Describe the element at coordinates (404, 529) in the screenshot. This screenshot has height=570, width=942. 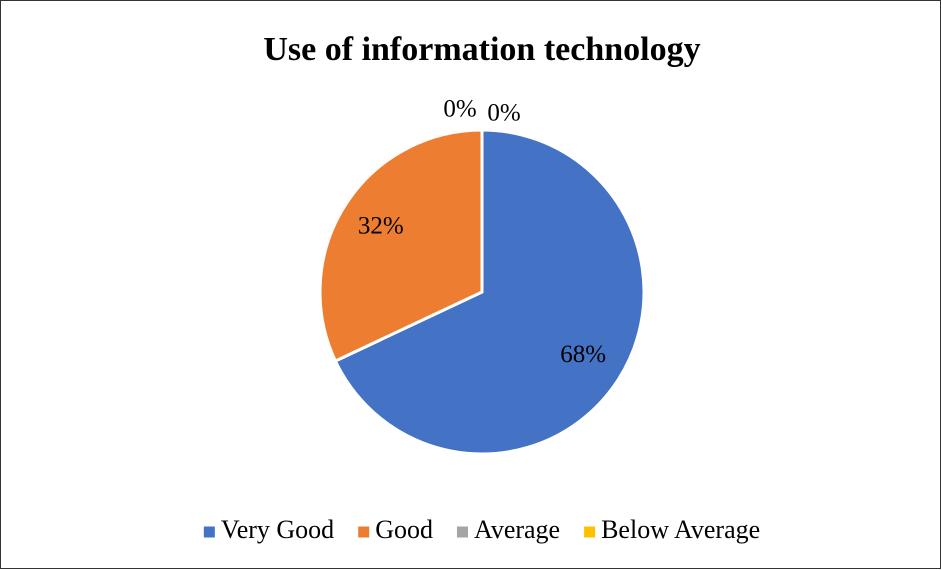
I see `legend-label: Good` at that location.